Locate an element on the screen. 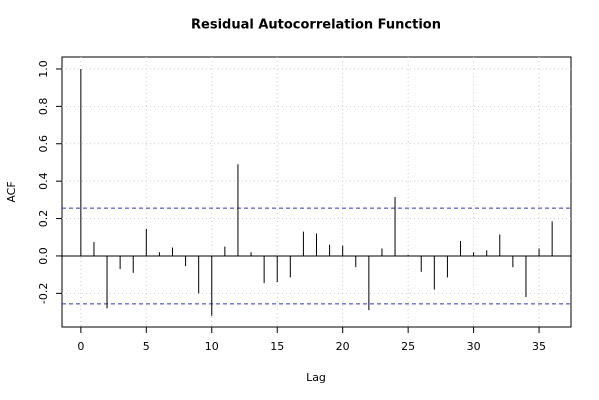 The image size is (599, 400). y-tick-label: -0.2 is located at coordinates (43, 293).